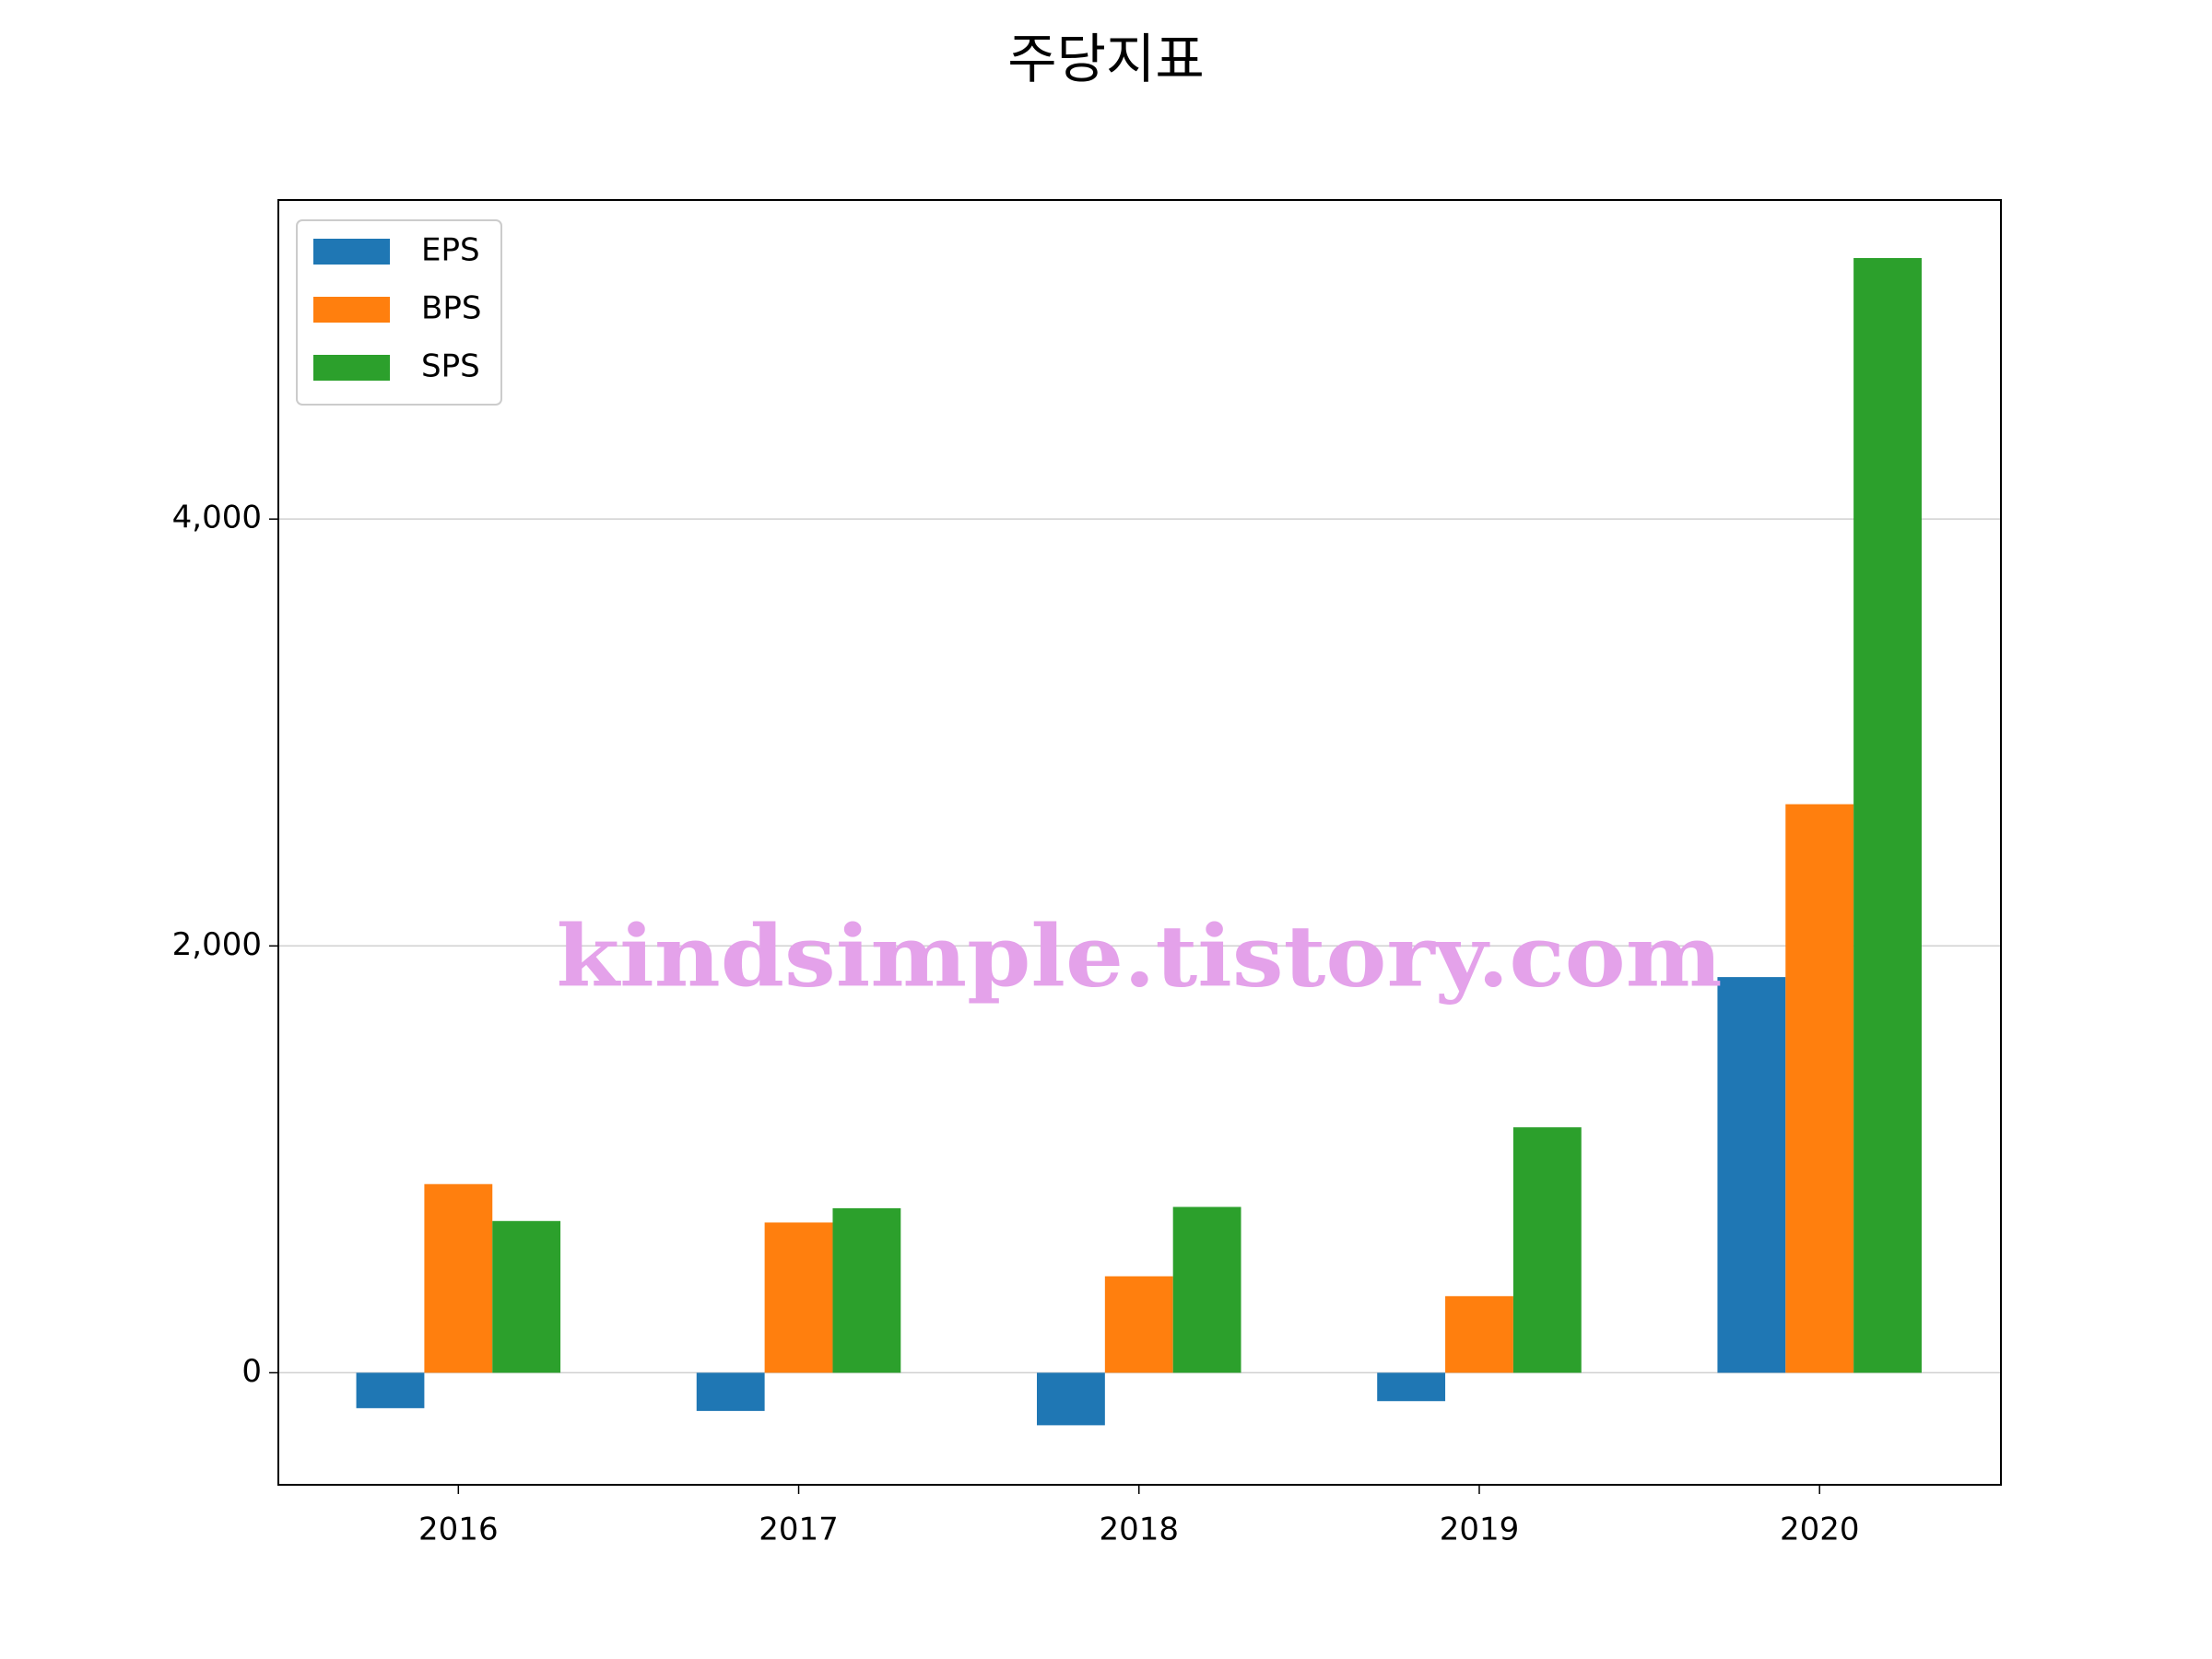 This screenshot has width=2212, height=1659. Describe the element at coordinates (799, 1530) in the screenshot. I see `x-tick-label: 2017` at that location.